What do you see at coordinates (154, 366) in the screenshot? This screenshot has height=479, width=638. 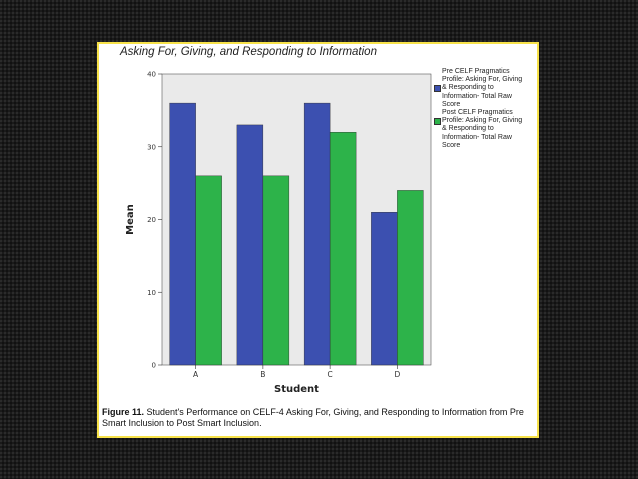 I see `y-tick-label: 0` at bounding box center [154, 366].